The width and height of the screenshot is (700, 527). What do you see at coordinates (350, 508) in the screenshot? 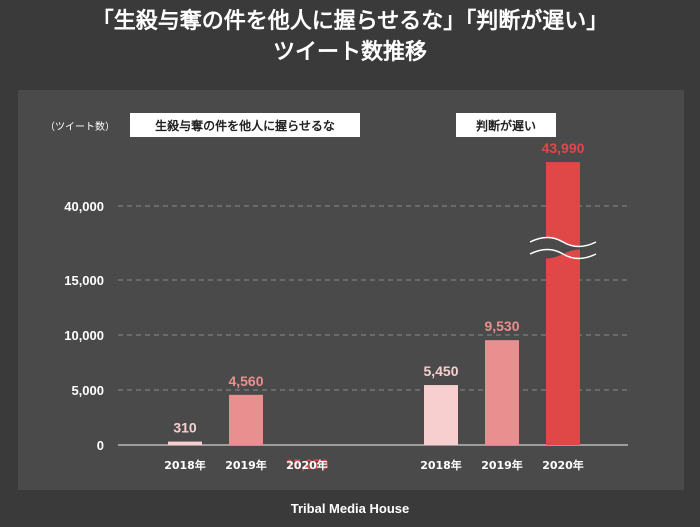
I see `footer-credit: Tribal Media House` at bounding box center [350, 508].